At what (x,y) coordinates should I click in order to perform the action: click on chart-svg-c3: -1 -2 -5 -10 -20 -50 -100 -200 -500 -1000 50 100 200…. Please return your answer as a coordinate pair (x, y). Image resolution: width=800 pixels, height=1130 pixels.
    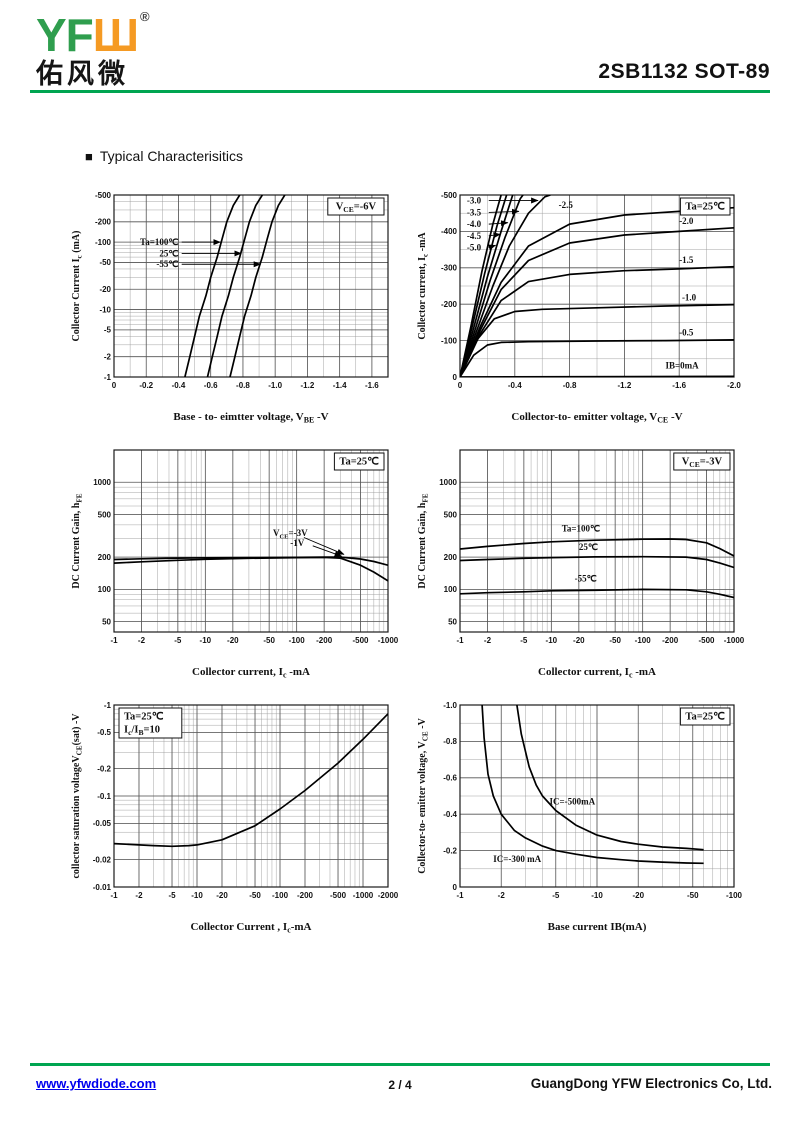
    Looking at the image, I should click on (235, 564).